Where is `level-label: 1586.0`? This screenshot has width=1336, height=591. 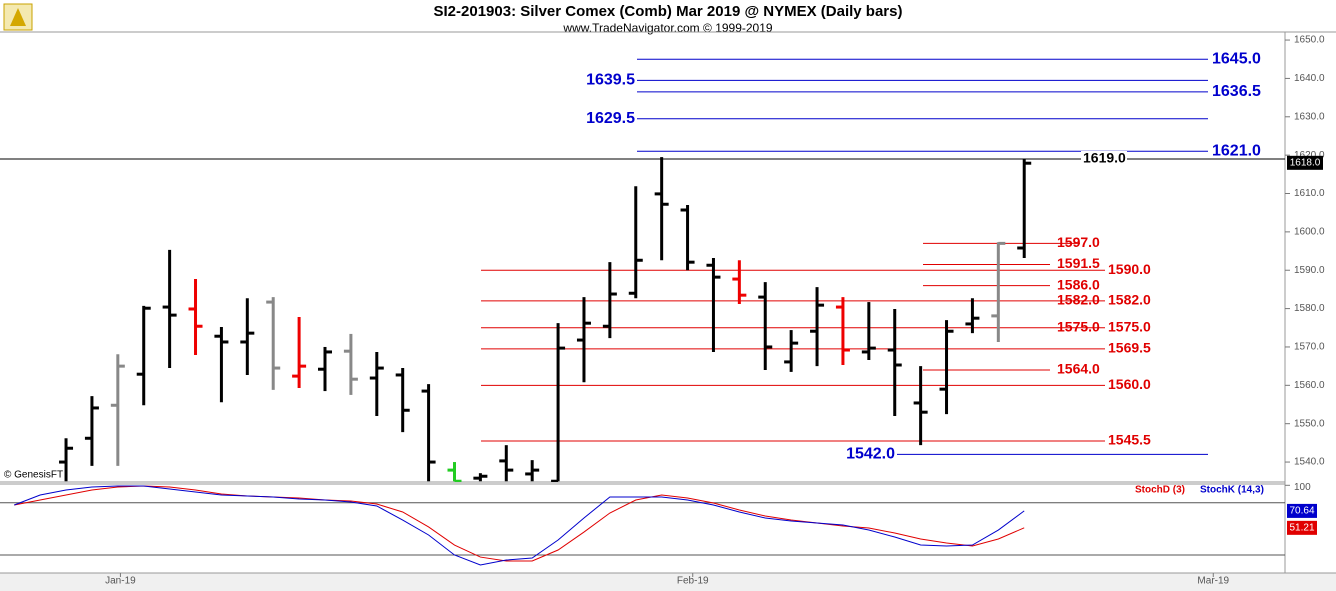
level-label: 1586.0 is located at coordinates (1078, 284).